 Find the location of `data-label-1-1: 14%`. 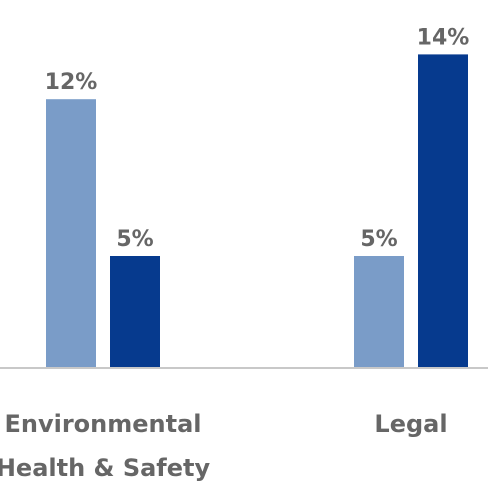

data-label-1-1: 14% is located at coordinates (443, 37).